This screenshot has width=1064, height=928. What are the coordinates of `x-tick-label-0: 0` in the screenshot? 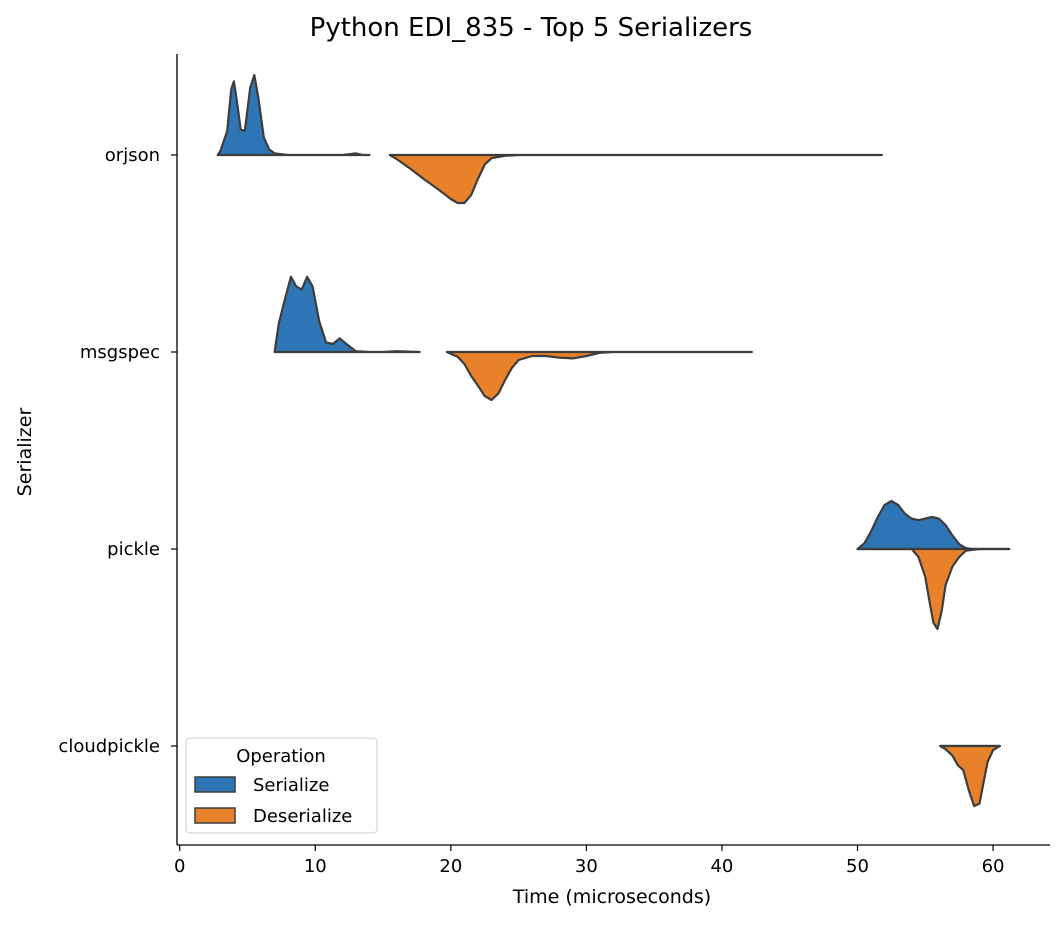 It's located at (179, 866).